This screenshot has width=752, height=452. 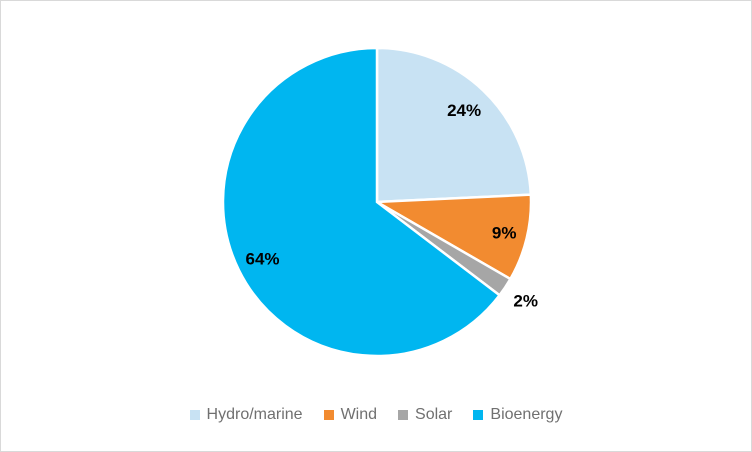 What do you see at coordinates (194, 415) in the screenshot?
I see `legend-swatch-hydro-marine` at bounding box center [194, 415].